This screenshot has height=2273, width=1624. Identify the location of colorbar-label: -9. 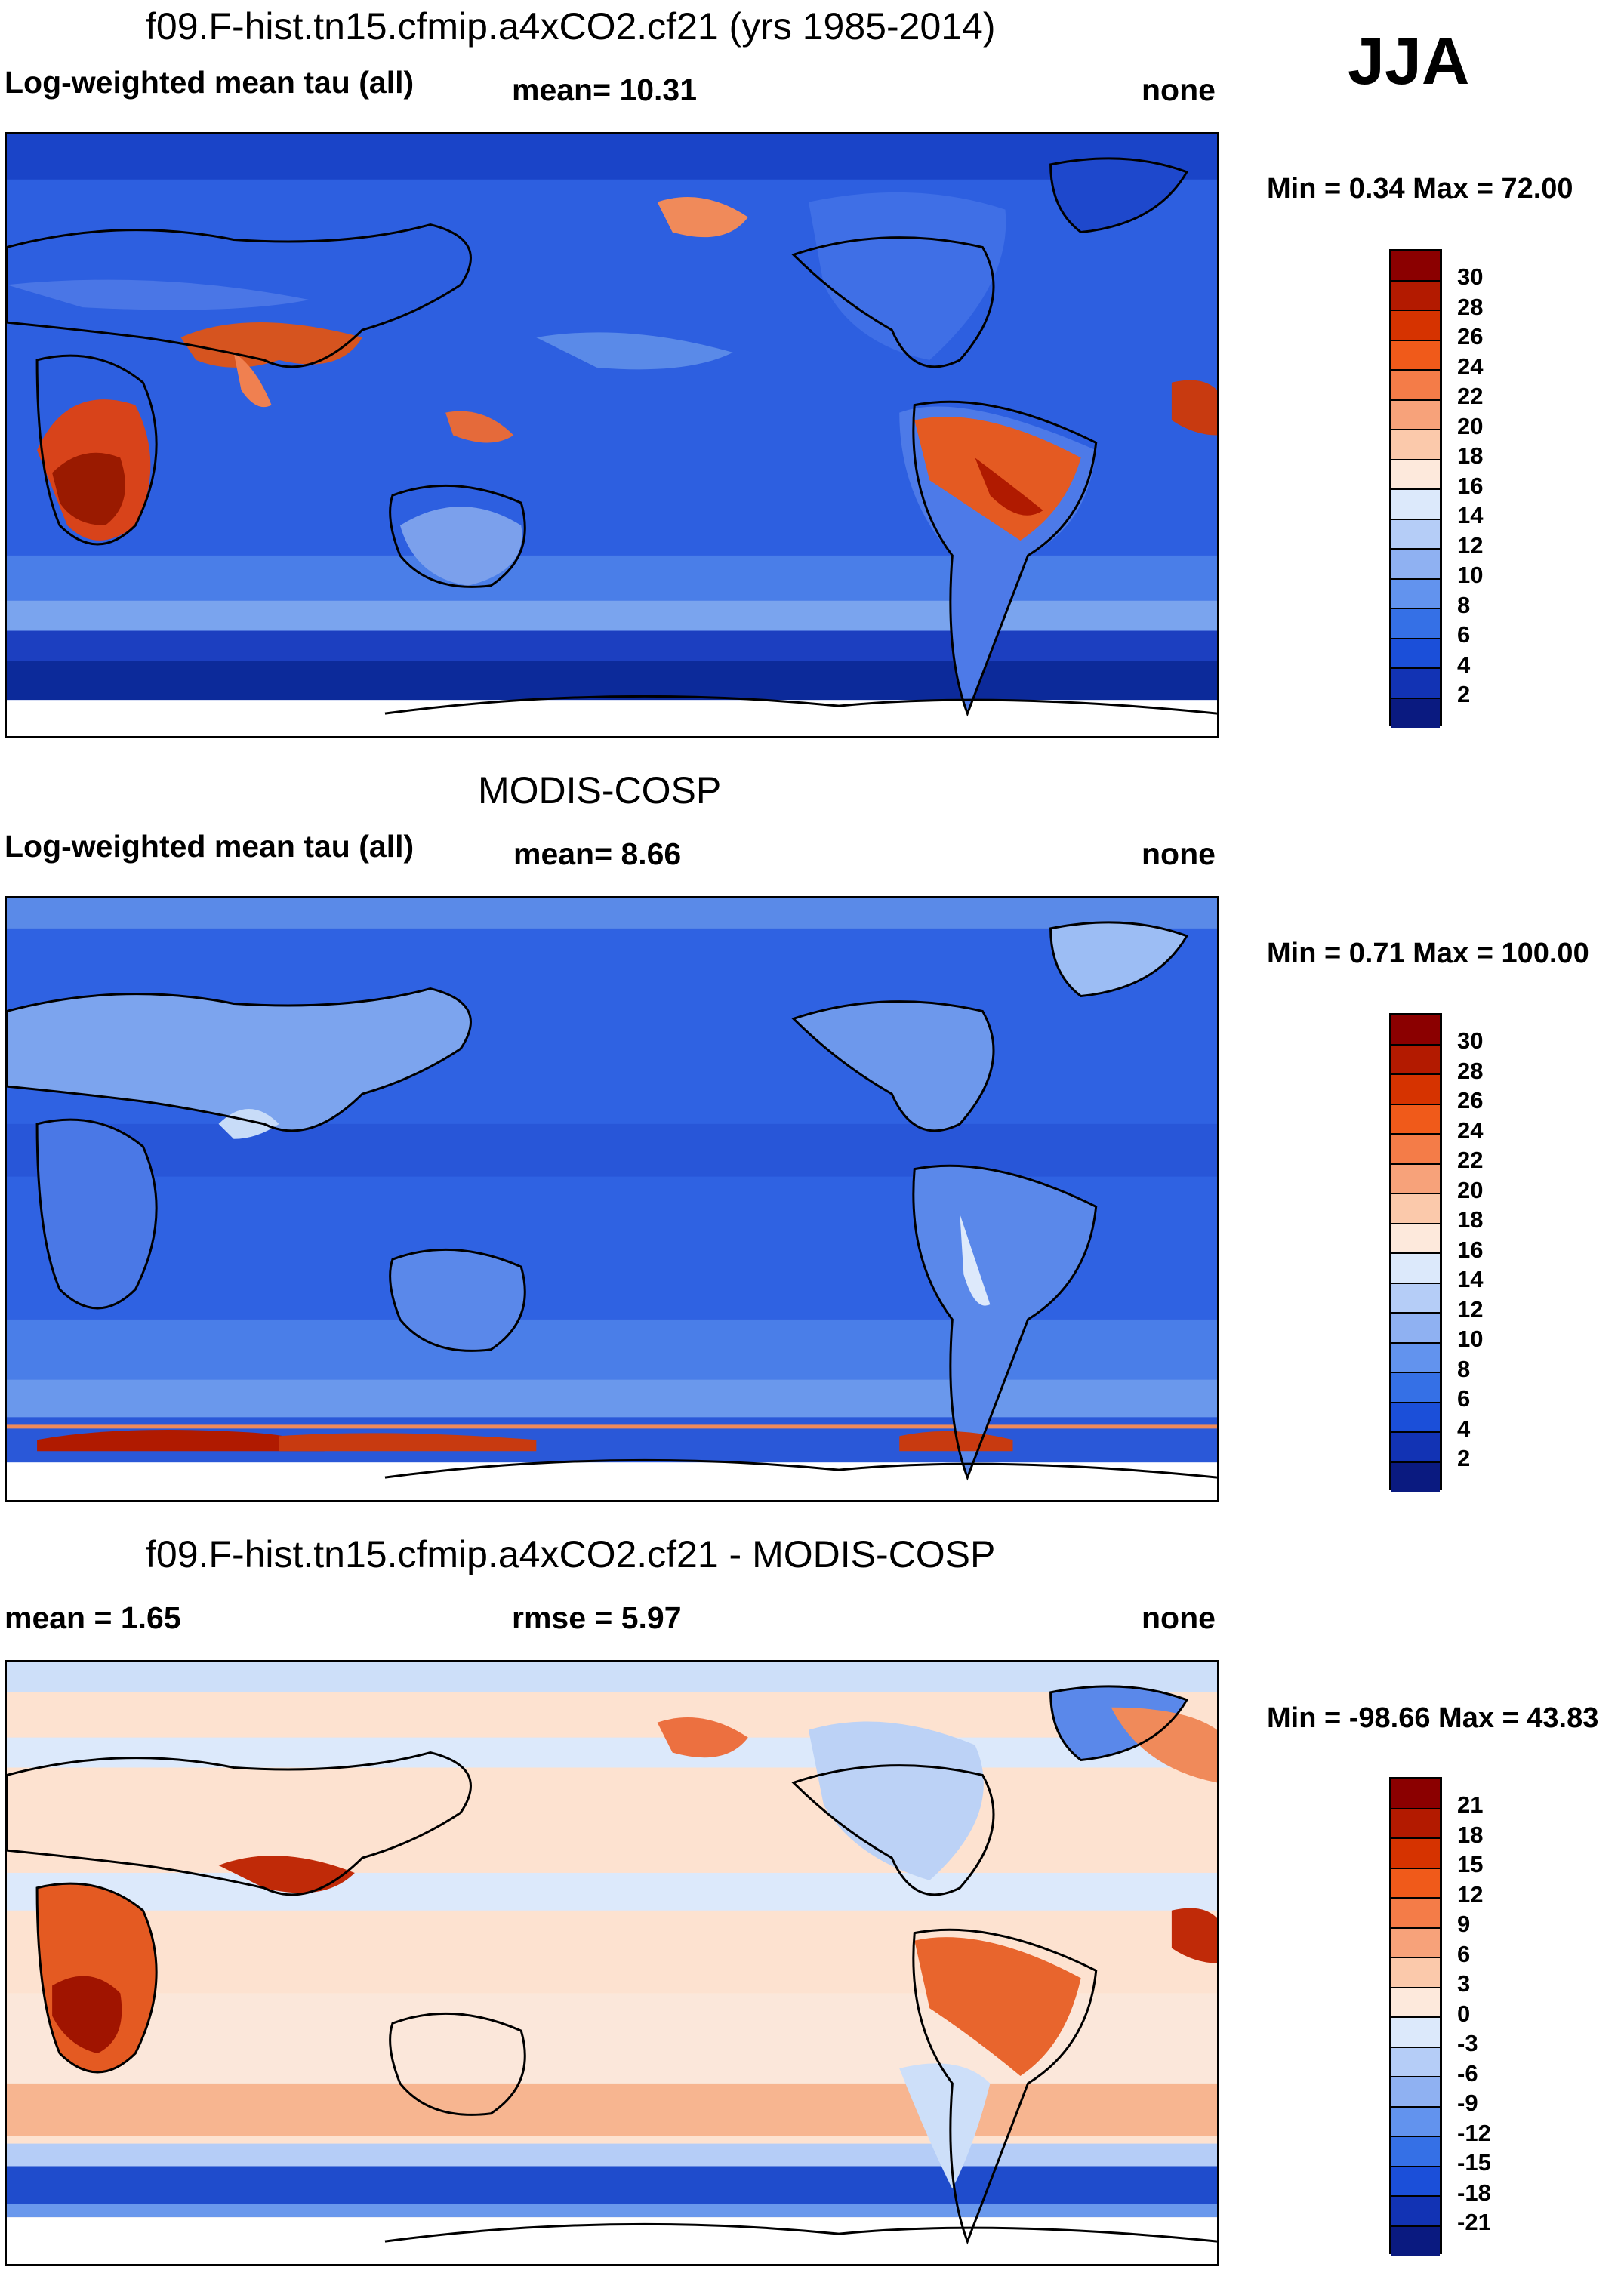
(1467, 2103).